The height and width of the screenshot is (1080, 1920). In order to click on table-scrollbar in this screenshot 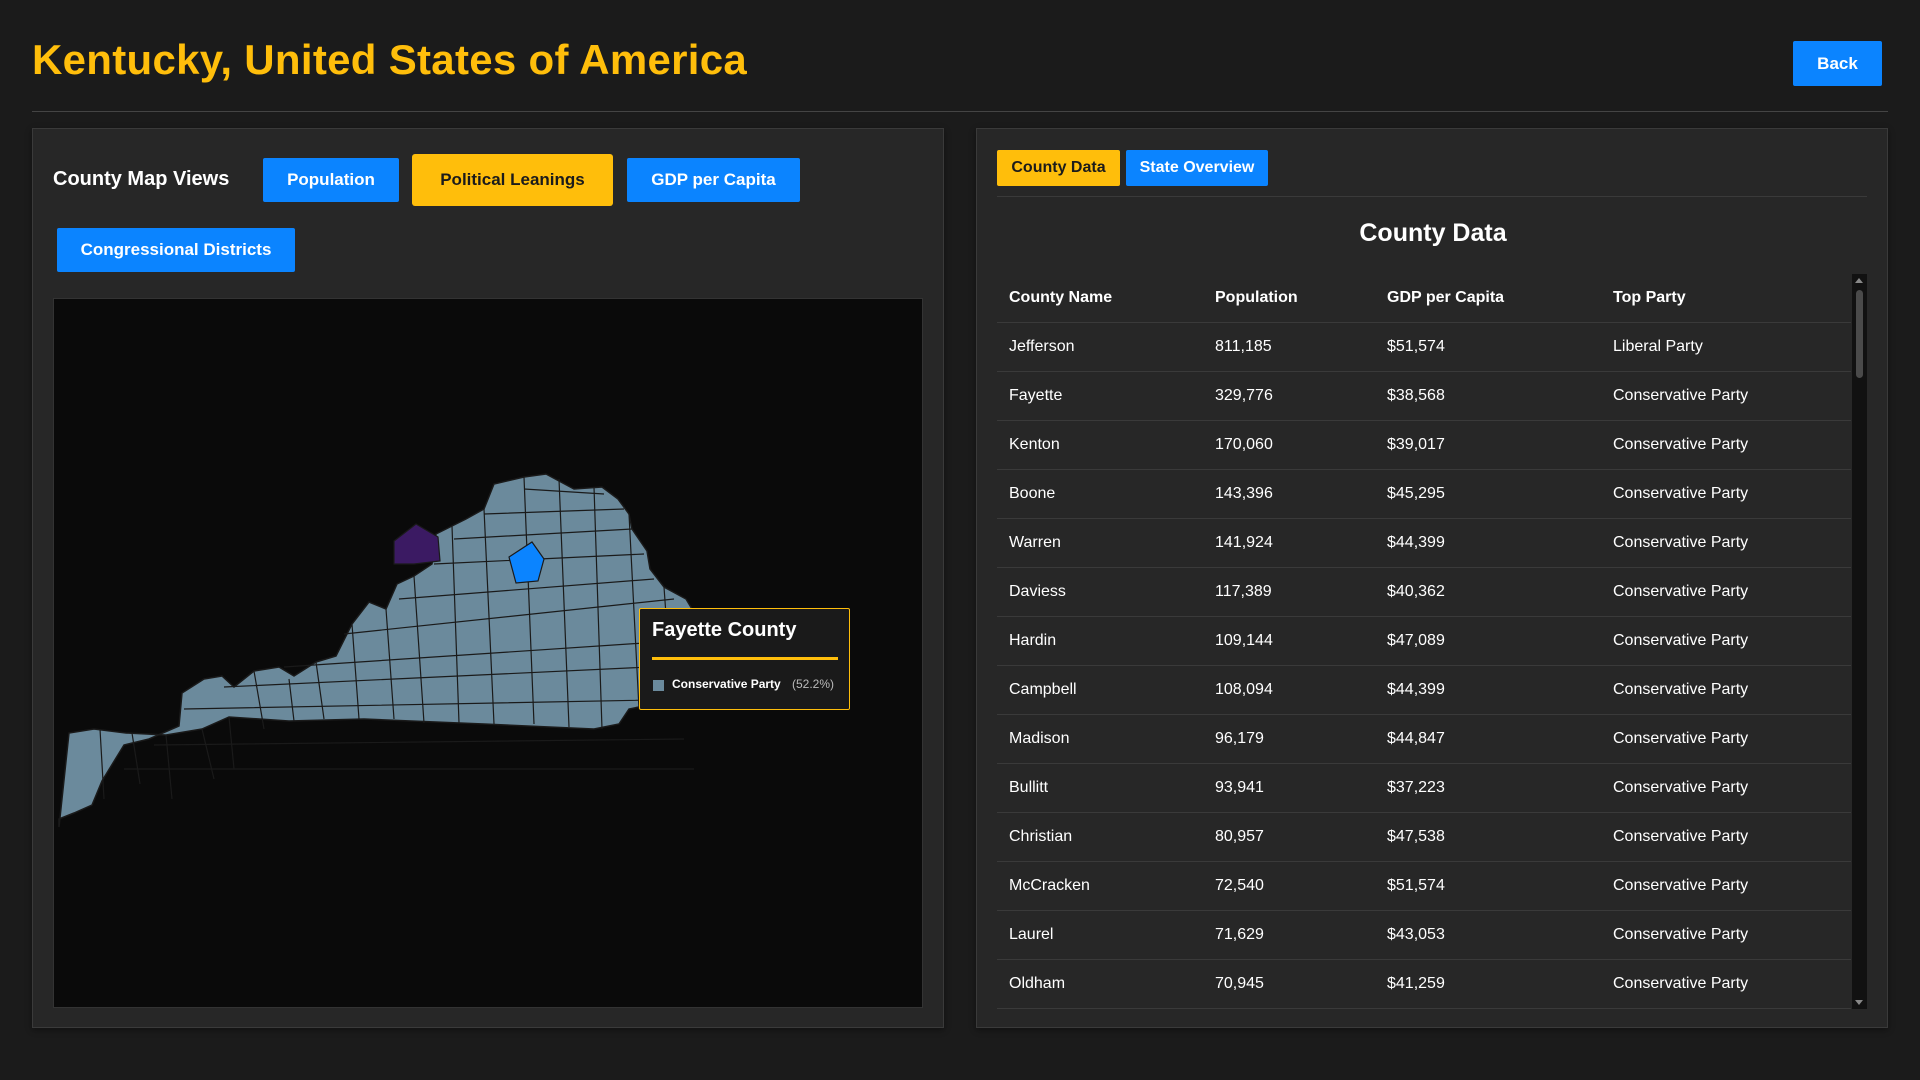, I will do `click(1859, 641)`.